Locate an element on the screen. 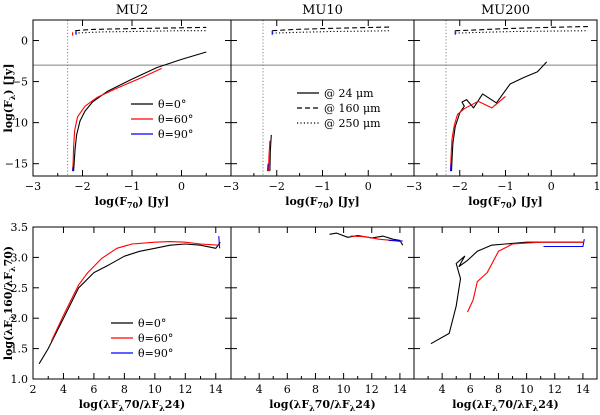  legend: @ 24 μm @ 160 μm @ 250 μm is located at coordinates (339, 108).